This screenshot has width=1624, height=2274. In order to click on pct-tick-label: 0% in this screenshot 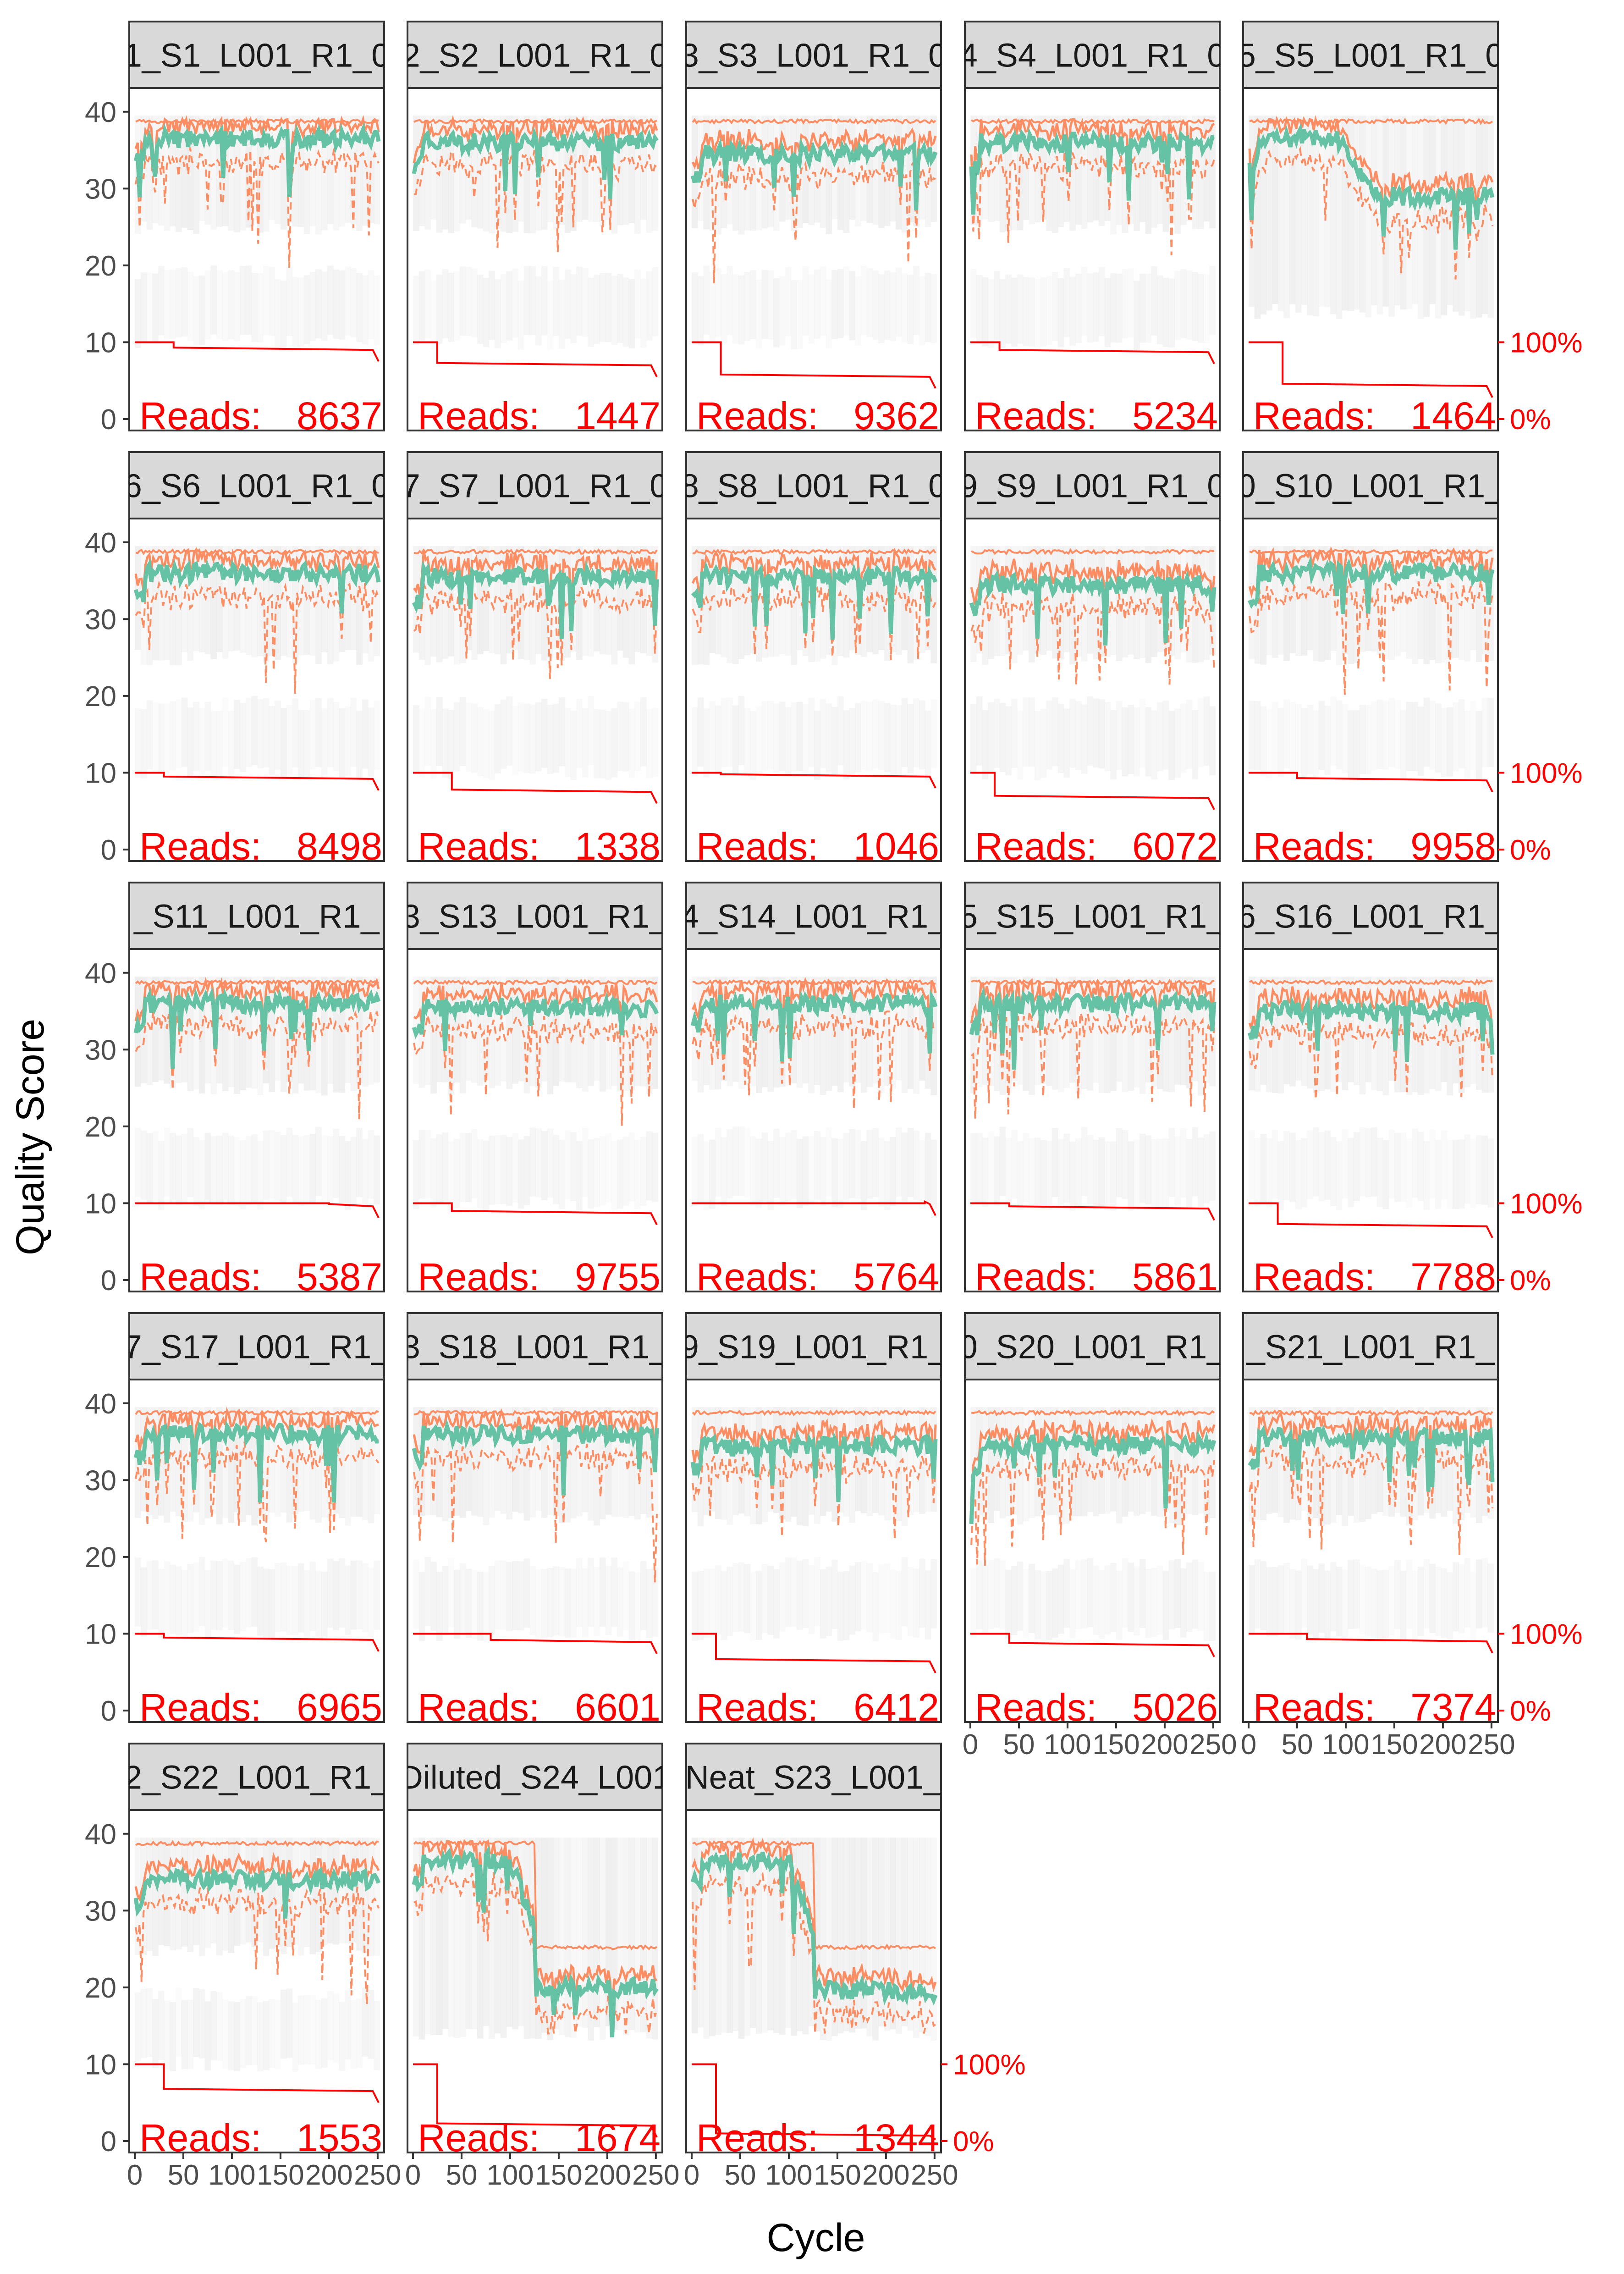, I will do `click(1530, 1281)`.